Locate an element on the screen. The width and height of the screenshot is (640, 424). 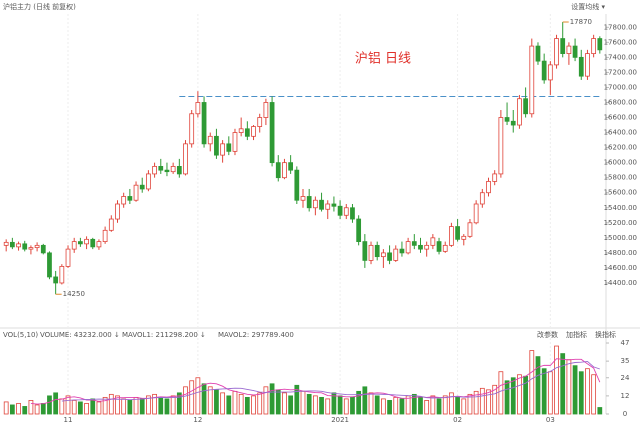
y-tick-label: 15000.00 is located at coordinates (620, 238).